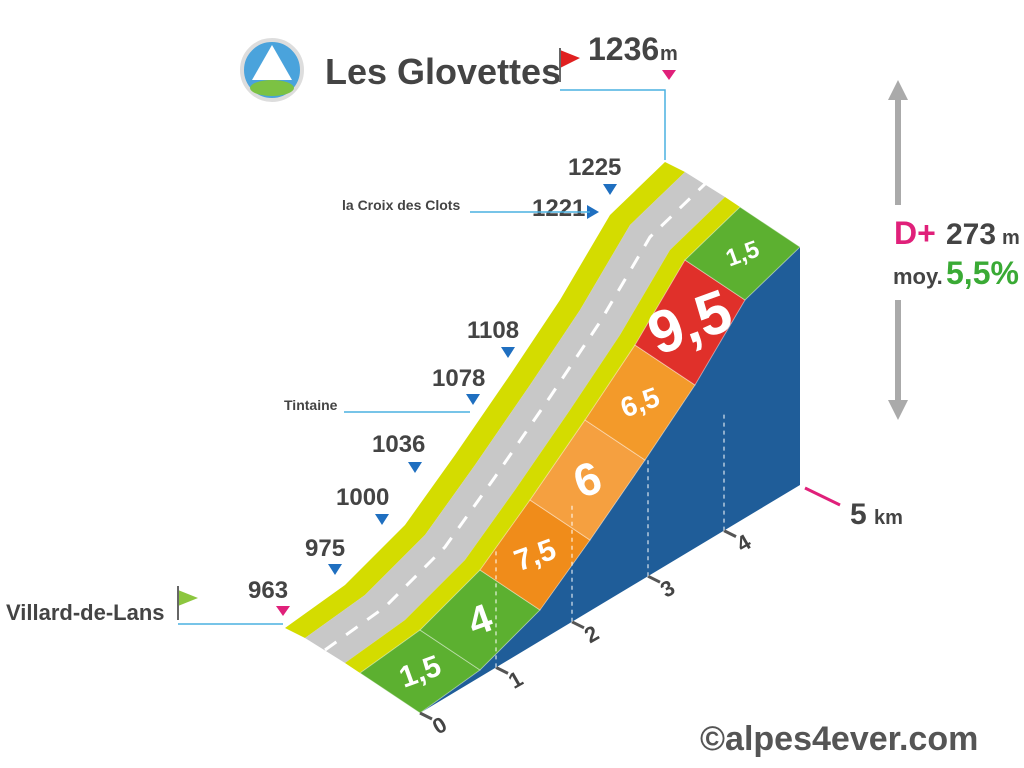  Describe the element at coordinates (594, 167) in the screenshot. I see `elevation-label: 1225` at that location.